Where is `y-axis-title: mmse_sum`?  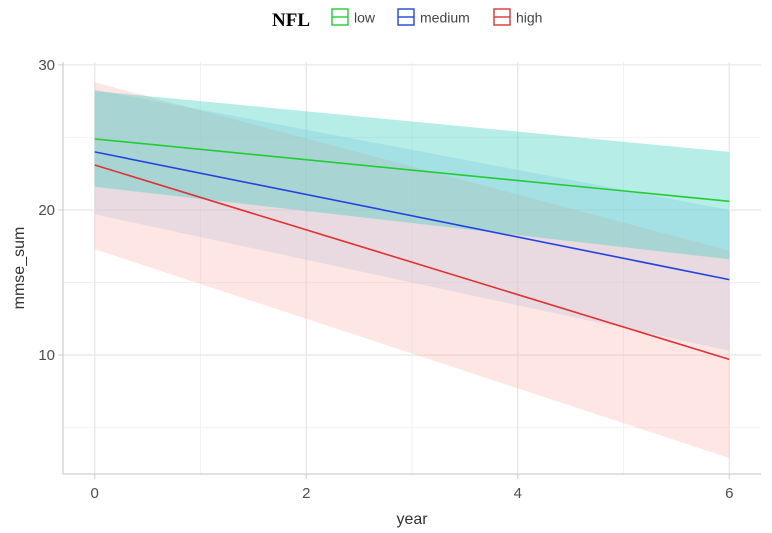
y-axis-title: mmse_sum is located at coordinates (19, 268).